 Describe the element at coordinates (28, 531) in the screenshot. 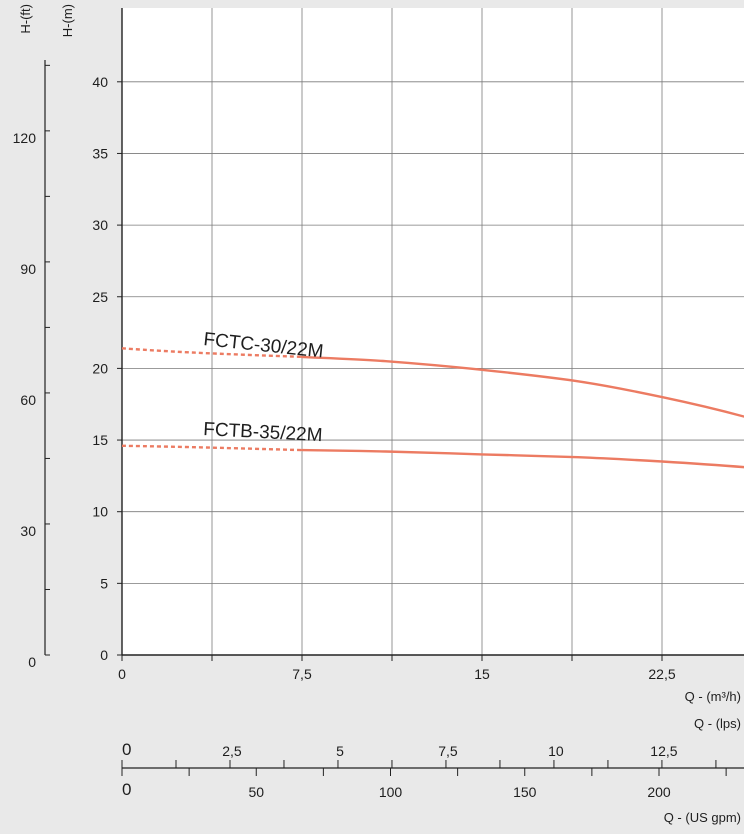

I see `ft-tick-label: 30` at that location.